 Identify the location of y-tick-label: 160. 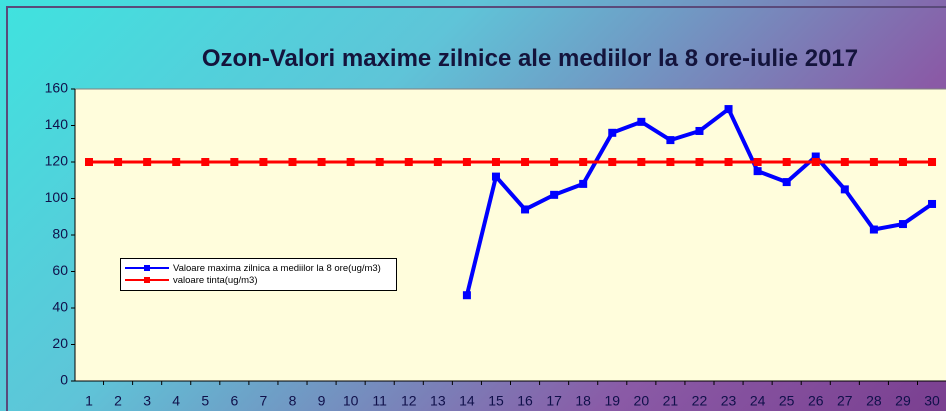
(57, 88).